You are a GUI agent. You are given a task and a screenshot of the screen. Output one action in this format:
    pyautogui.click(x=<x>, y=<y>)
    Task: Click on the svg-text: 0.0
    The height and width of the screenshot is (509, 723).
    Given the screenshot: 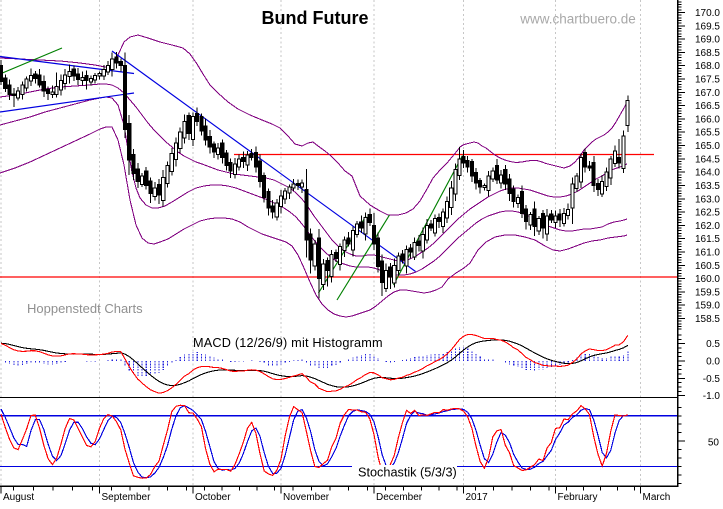 What is the action you would take?
    pyautogui.click(x=713, y=362)
    